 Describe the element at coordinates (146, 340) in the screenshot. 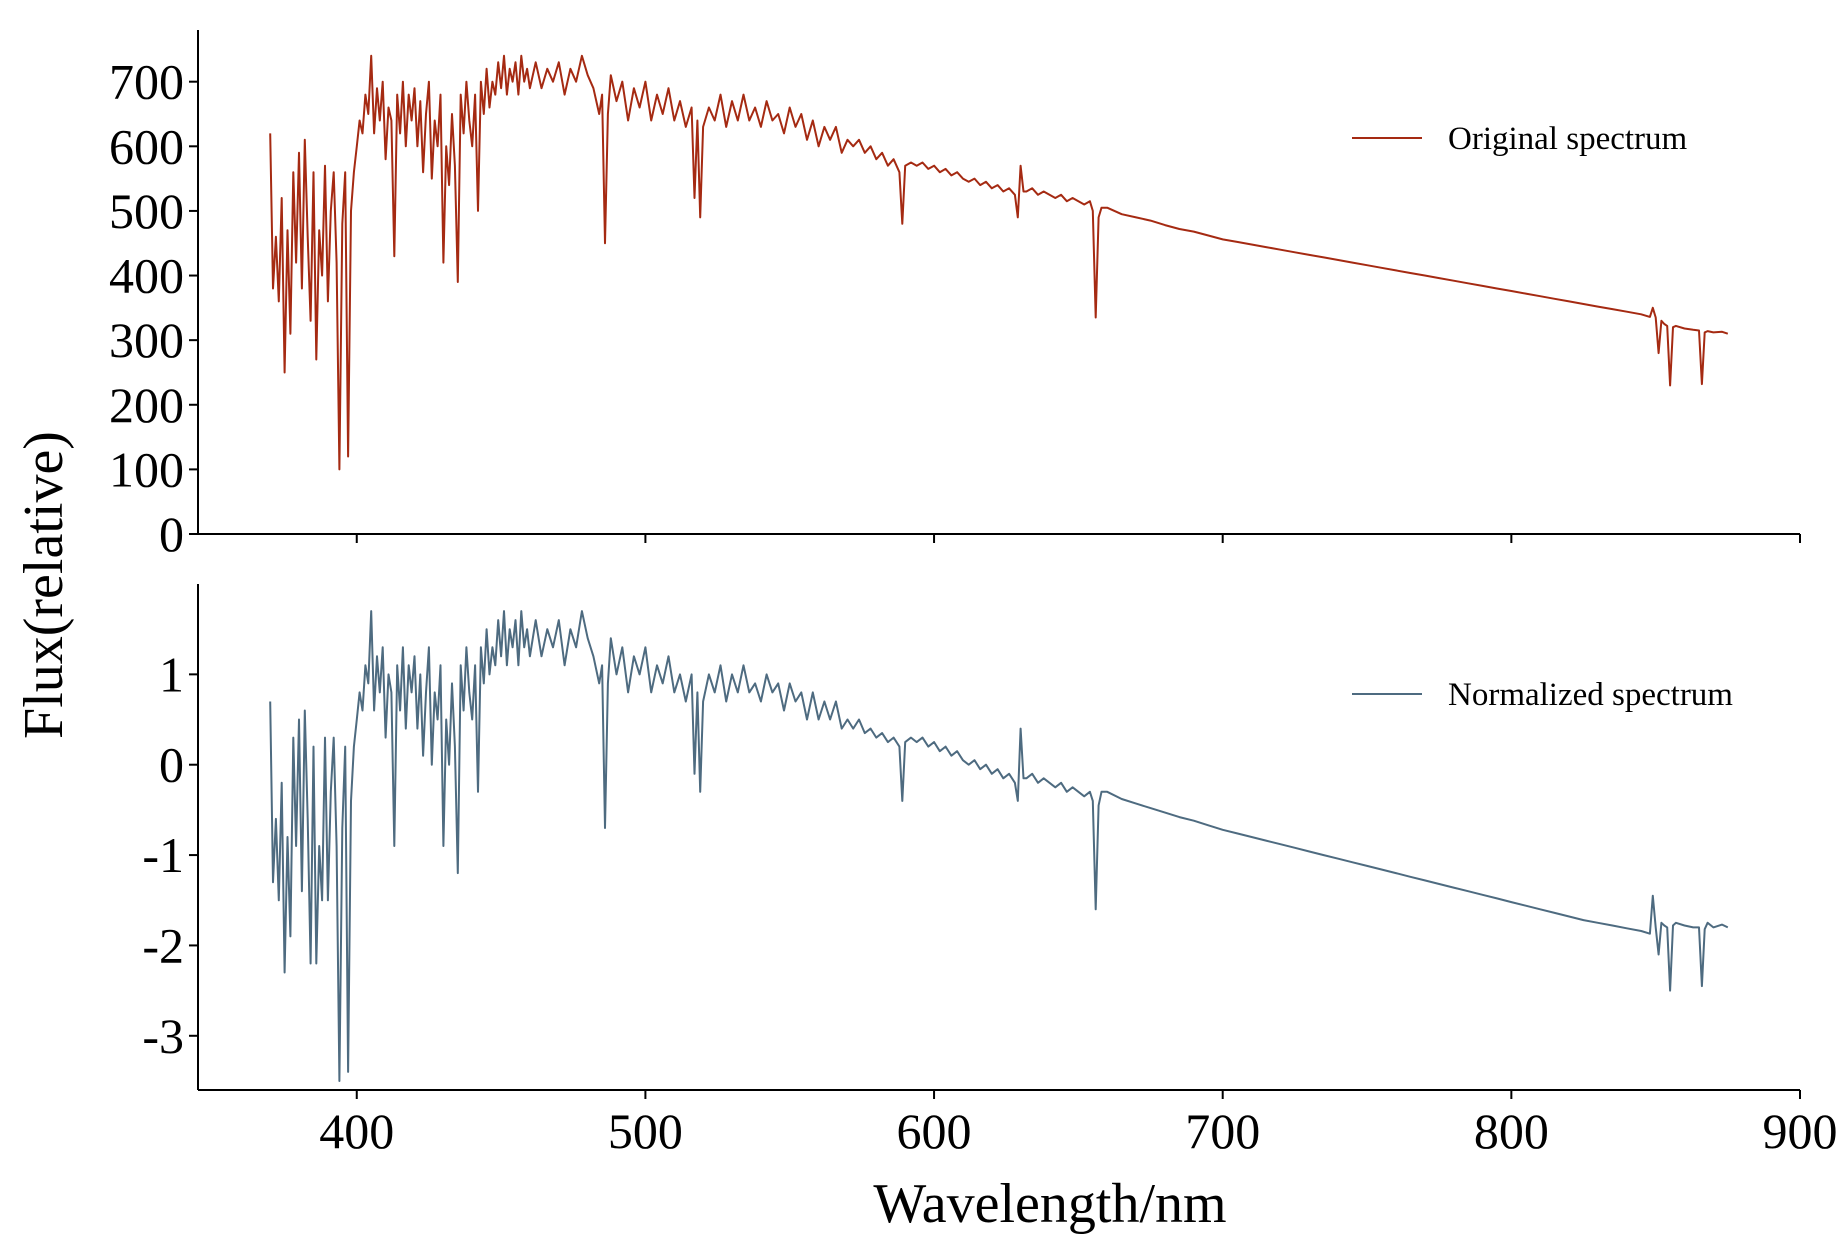

I see `original-y-tick-label: 300` at that location.